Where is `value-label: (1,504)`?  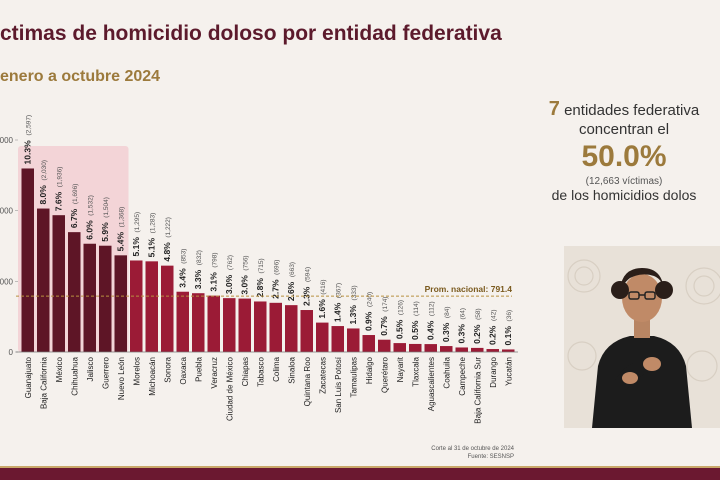 value-label: (1,504) is located at coordinates (106, 207).